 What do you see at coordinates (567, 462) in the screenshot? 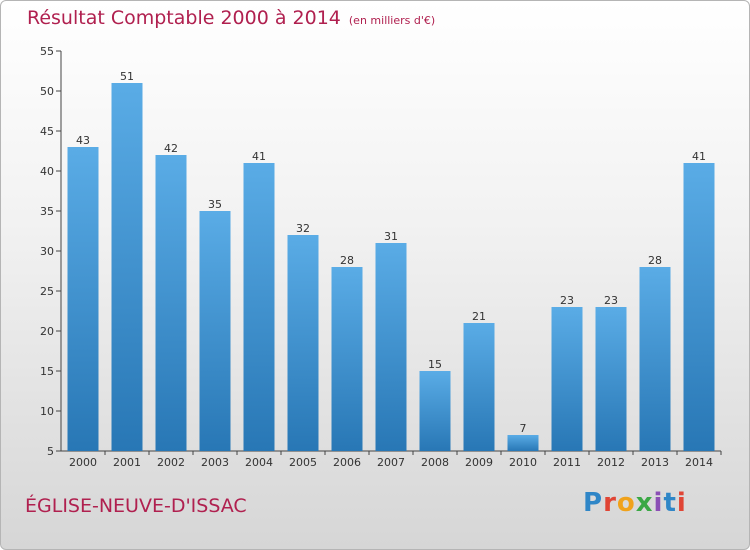
I see `x-tick-label: 2011` at bounding box center [567, 462].